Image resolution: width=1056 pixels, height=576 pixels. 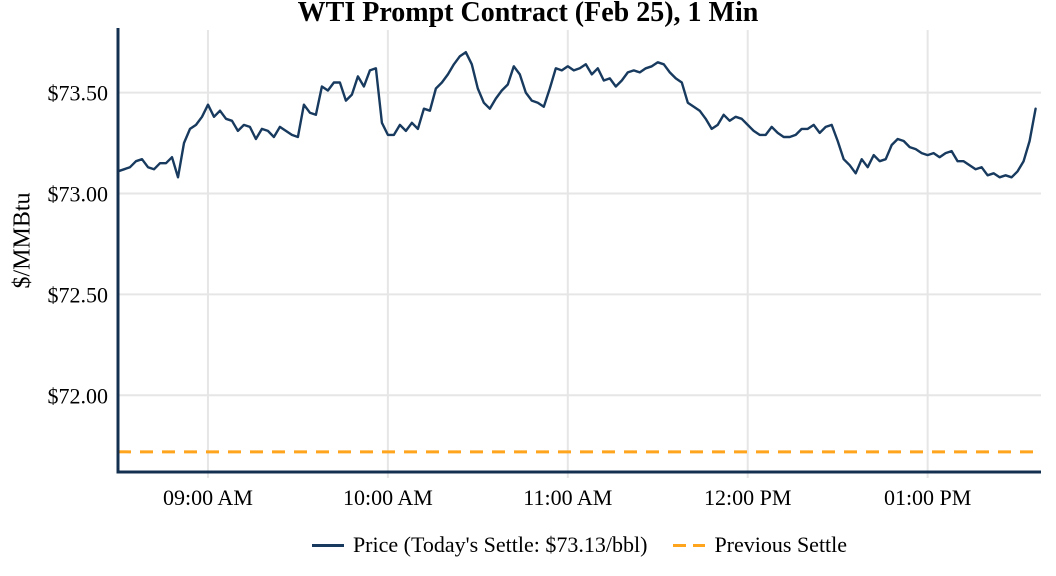 What do you see at coordinates (327, 545) in the screenshot?
I see `price-line-swatch` at bounding box center [327, 545].